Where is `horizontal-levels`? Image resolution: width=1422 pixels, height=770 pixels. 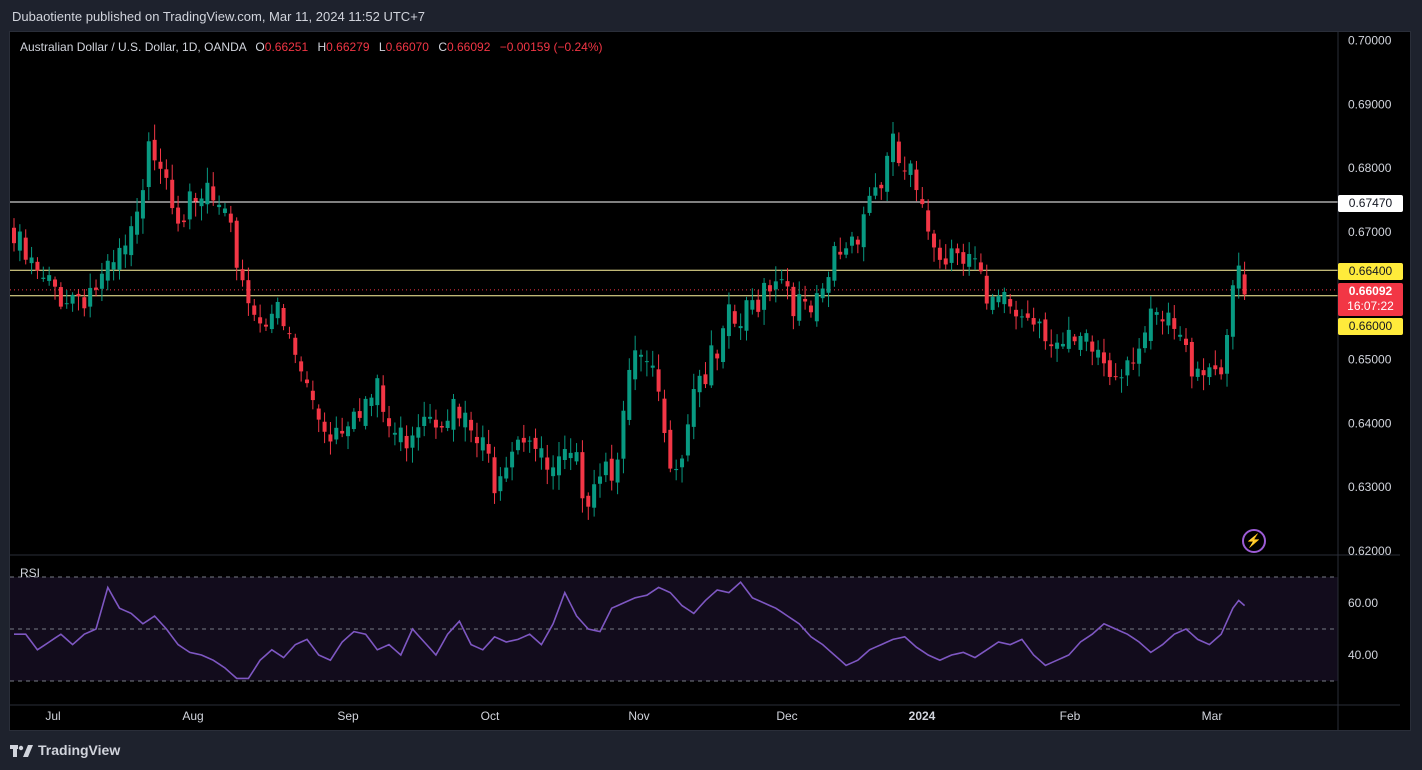 horizontal-levels is located at coordinates (674, 249).